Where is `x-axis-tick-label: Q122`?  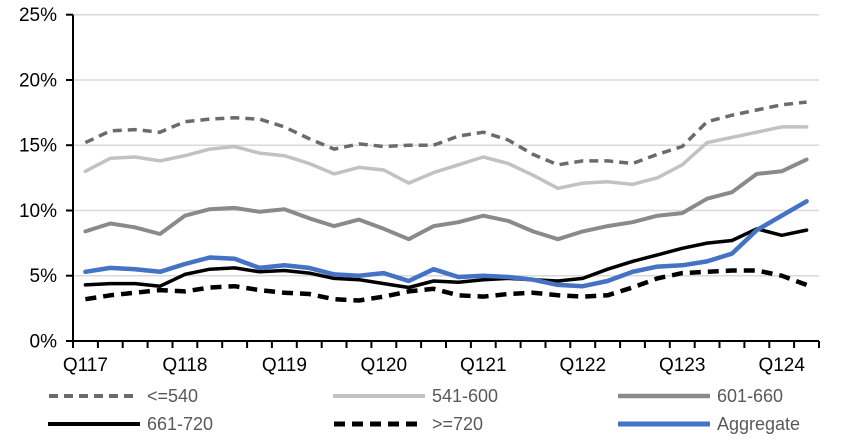 x-axis-tick-label: Q122 is located at coordinates (583, 365).